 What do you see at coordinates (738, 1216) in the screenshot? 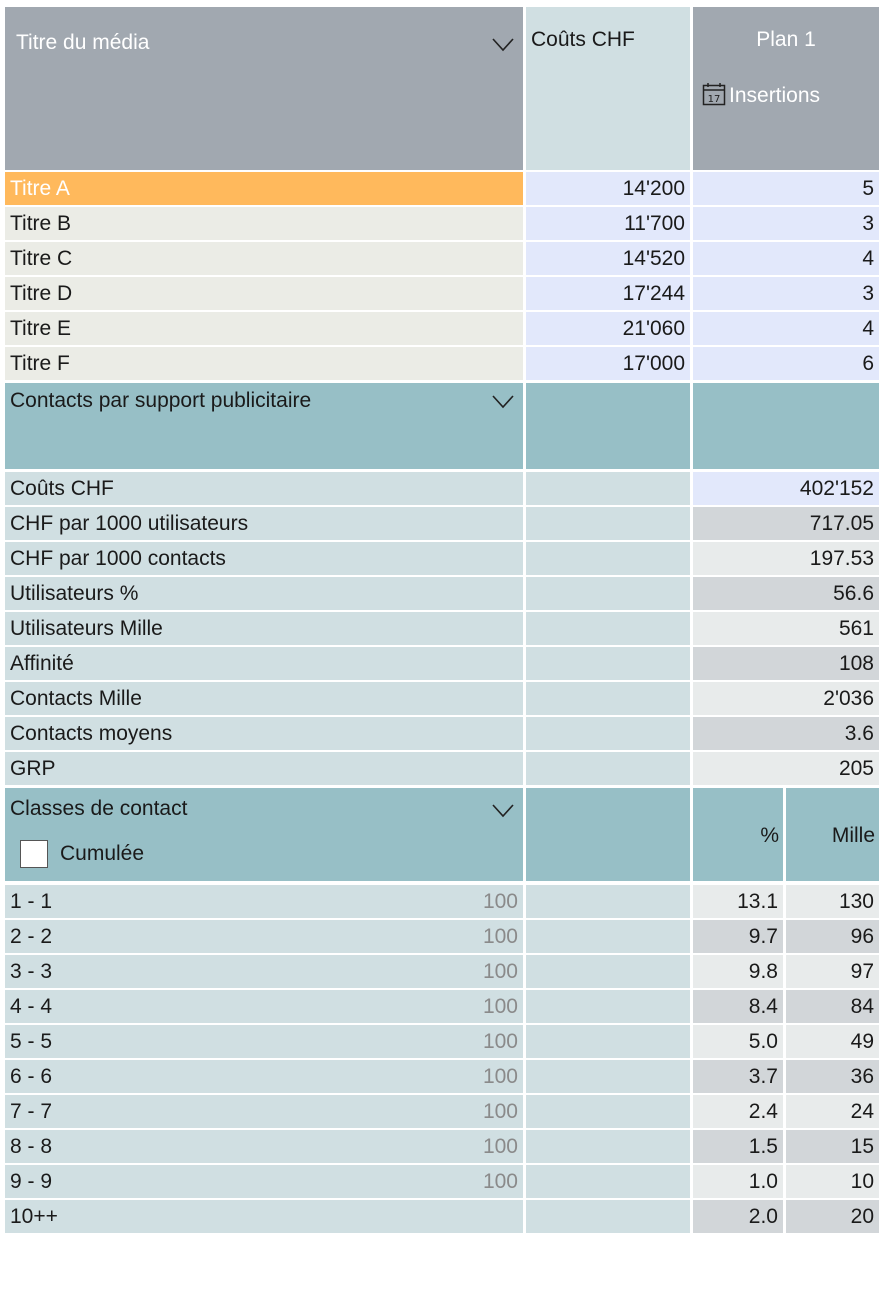
I see `class-pct-cell: 2.0` at bounding box center [738, 1216].